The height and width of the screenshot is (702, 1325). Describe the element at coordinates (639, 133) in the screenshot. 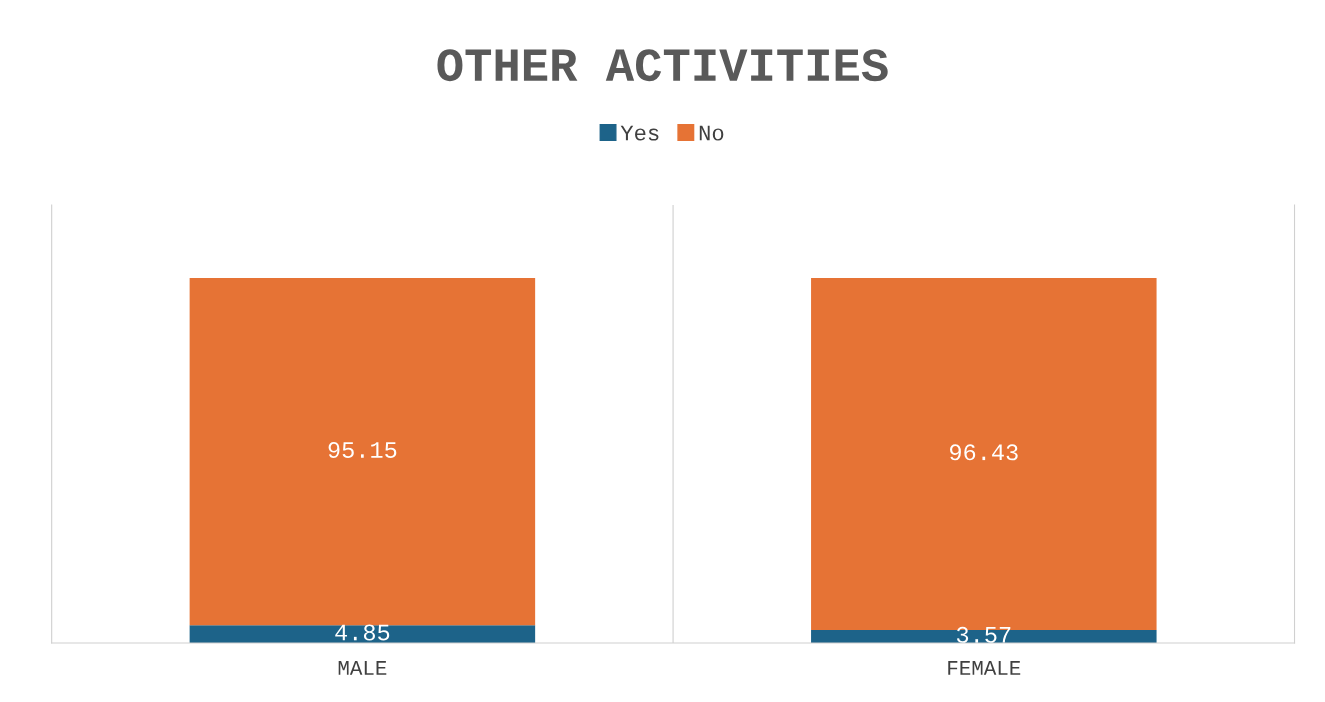

I see `legend-label: Yes` at that location.